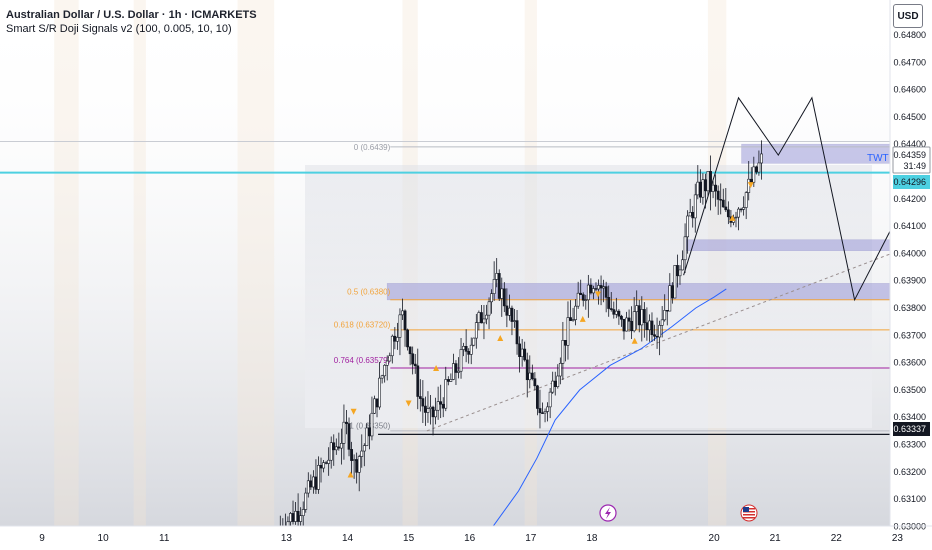  What do you see at coordinates (909, 308) in the screenshot?
I see `price-tick: 0.63800` at bounding box center [909, 308].